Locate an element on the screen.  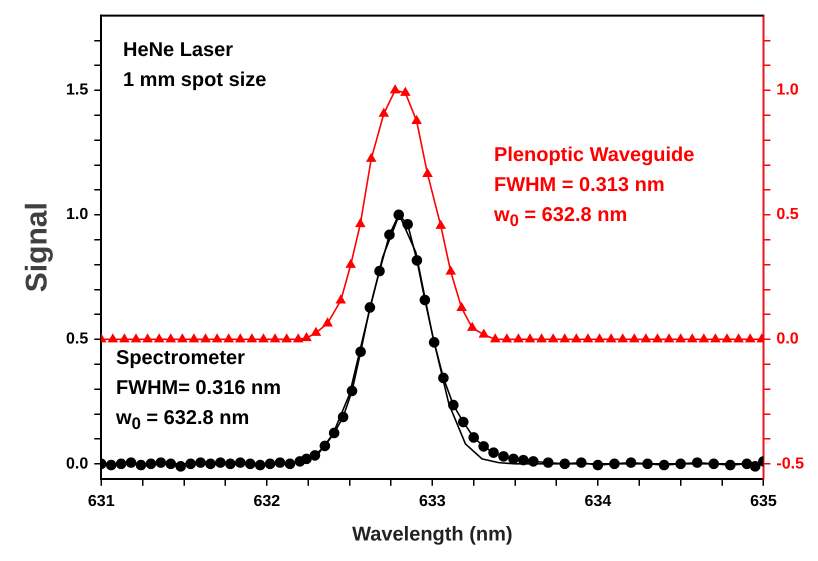
x-tick-label: 632 is located at coordinates (266, 501).